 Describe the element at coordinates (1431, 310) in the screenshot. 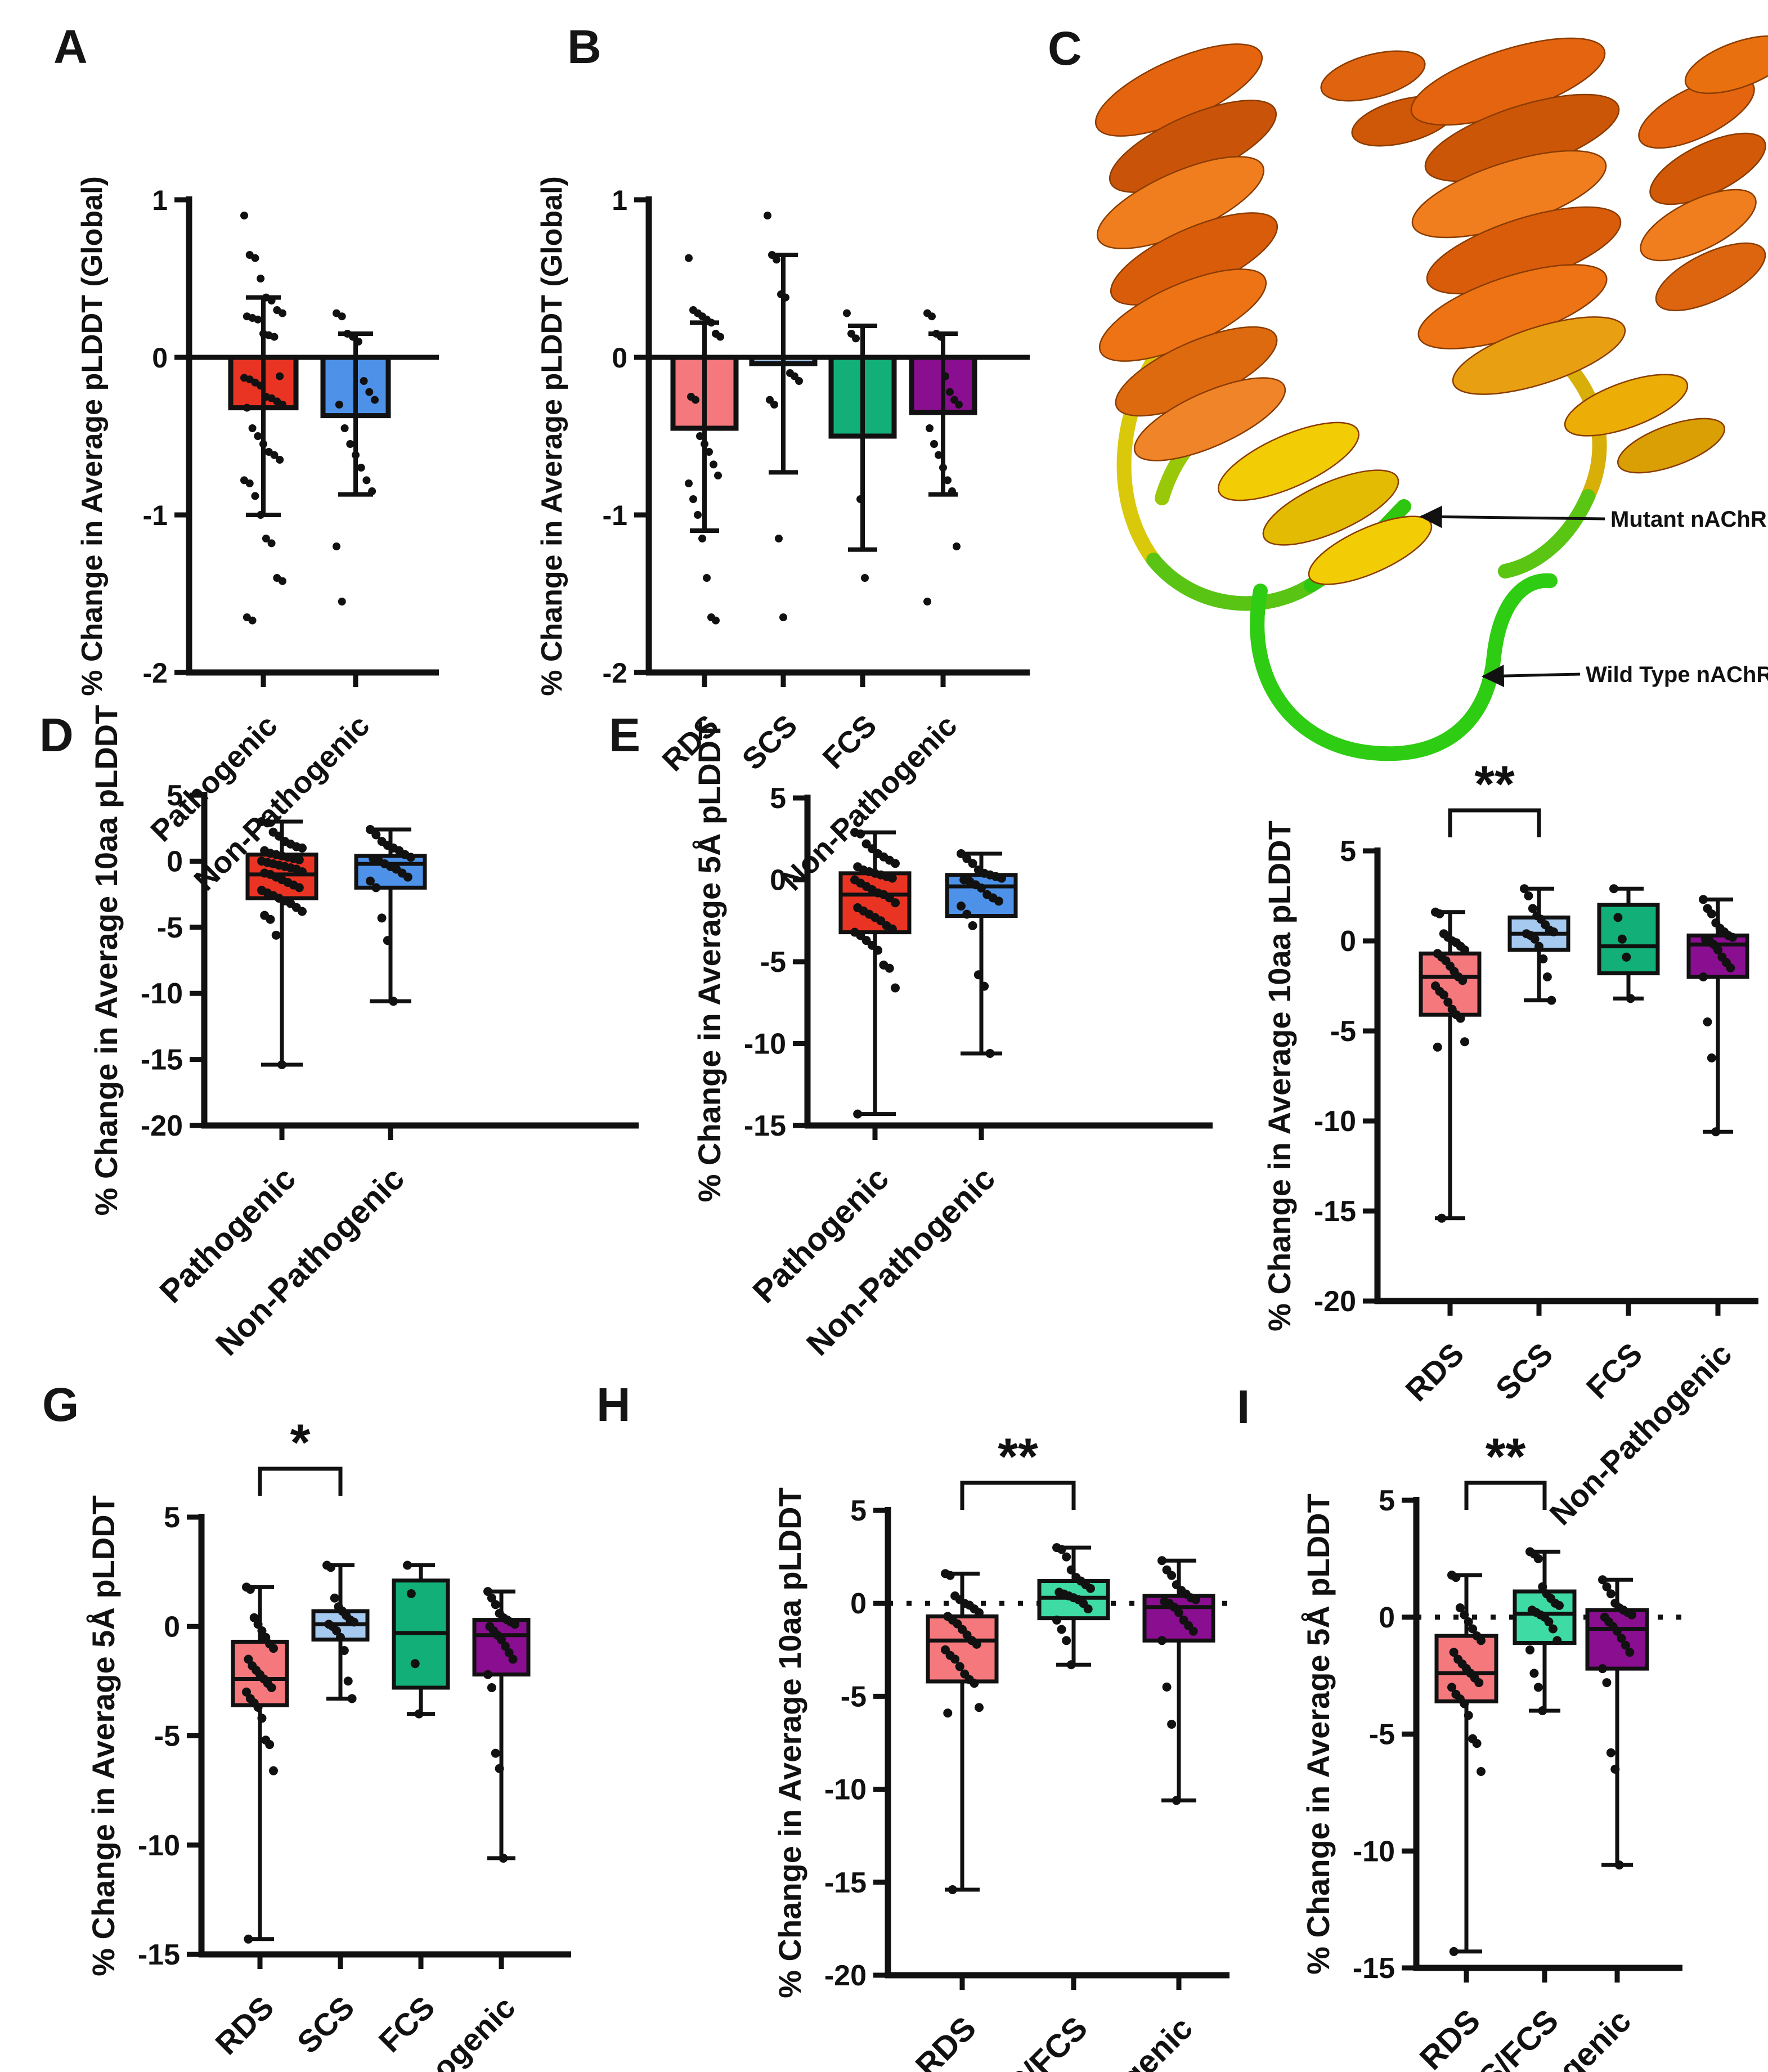

I see `helix-ribbons` at that location.